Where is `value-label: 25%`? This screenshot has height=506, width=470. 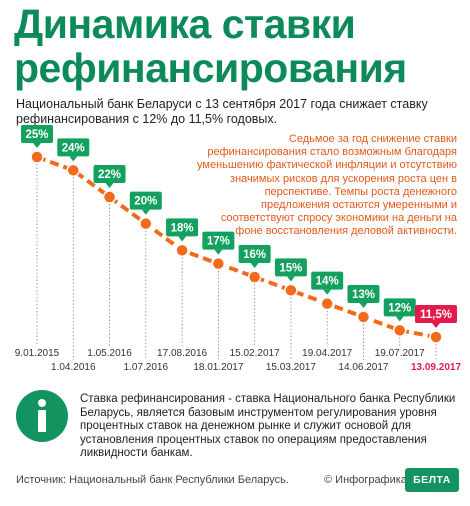 value-label: 25% is located at coordinates (36, 135).